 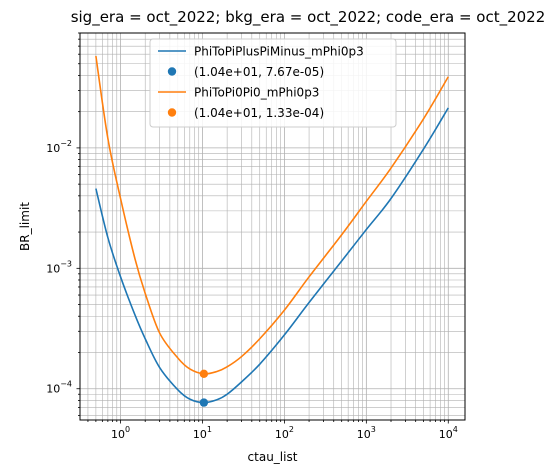 What do you see at coordinates (284, 433) in the screenshot?
I see `x-tick-label: 10²` at bounding box center [284, 433].